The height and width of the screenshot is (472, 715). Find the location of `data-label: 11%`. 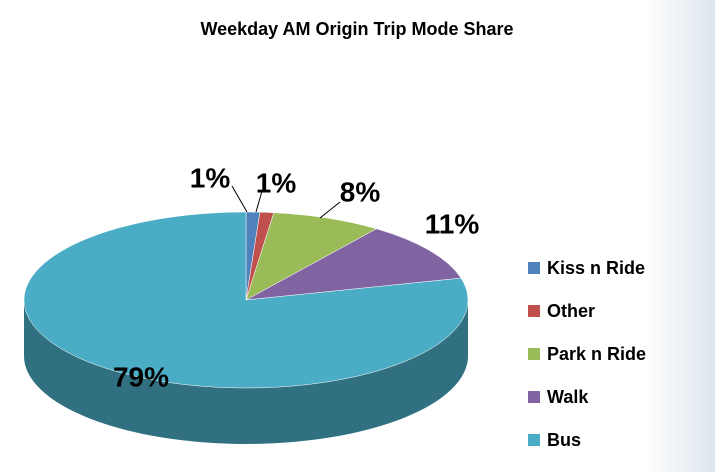

data-label: 11% is located at coordinates (452, 223).